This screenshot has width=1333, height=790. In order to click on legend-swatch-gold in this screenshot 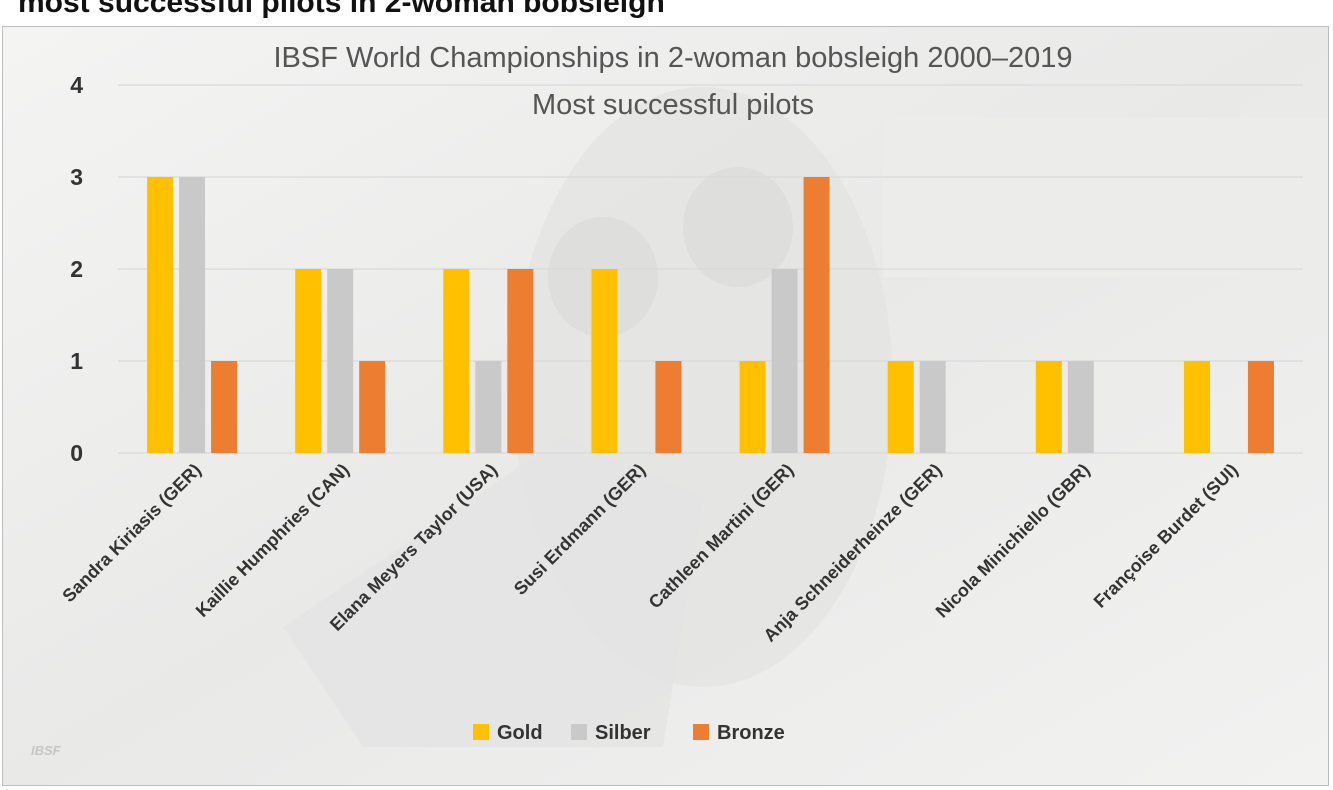, I will do `click(481, 732)`.